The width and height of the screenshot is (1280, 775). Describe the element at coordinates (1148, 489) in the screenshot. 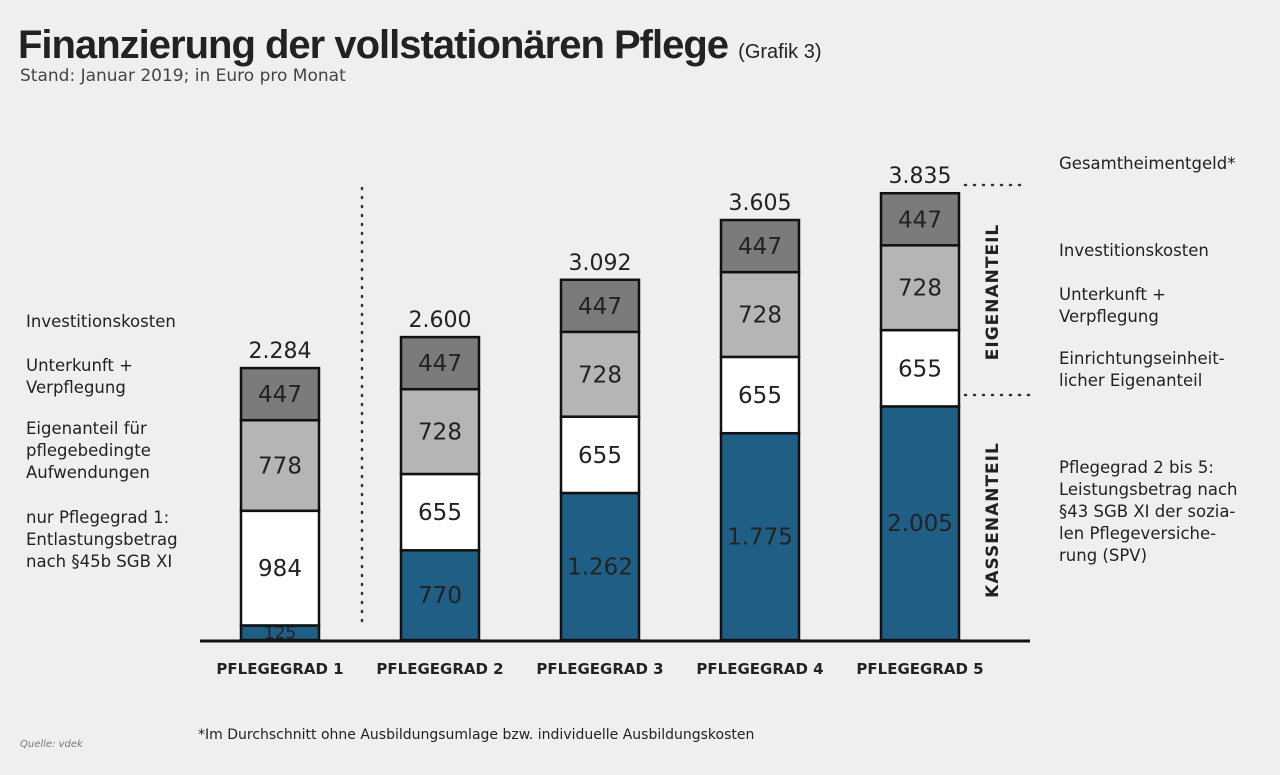

I see `annotation: Leistungsbetrag nach` at that location.